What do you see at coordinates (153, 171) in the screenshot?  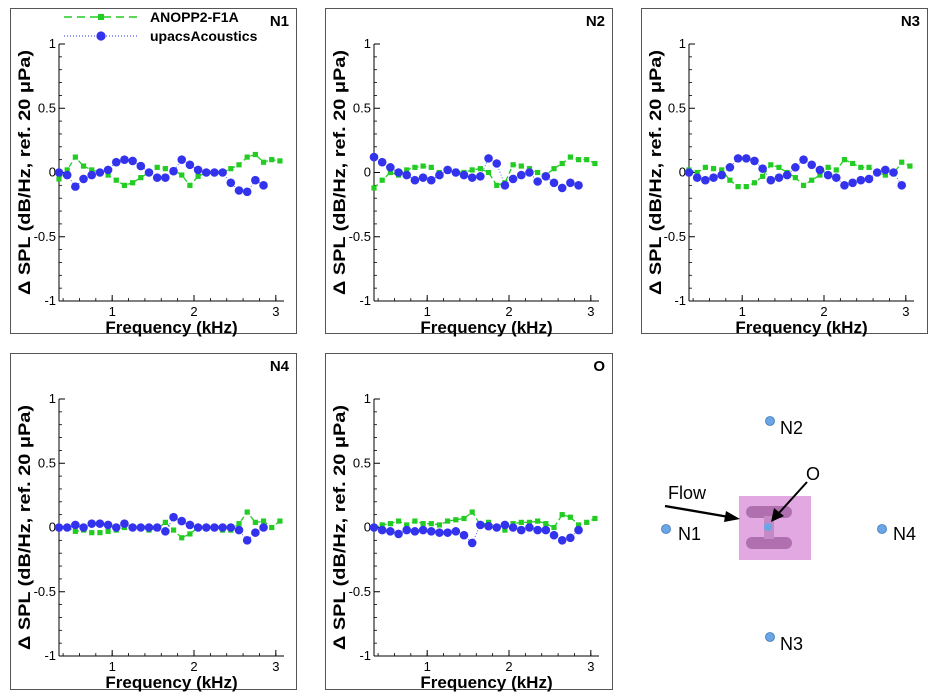 I see `panel-frame` at bounding box center [153, 171].